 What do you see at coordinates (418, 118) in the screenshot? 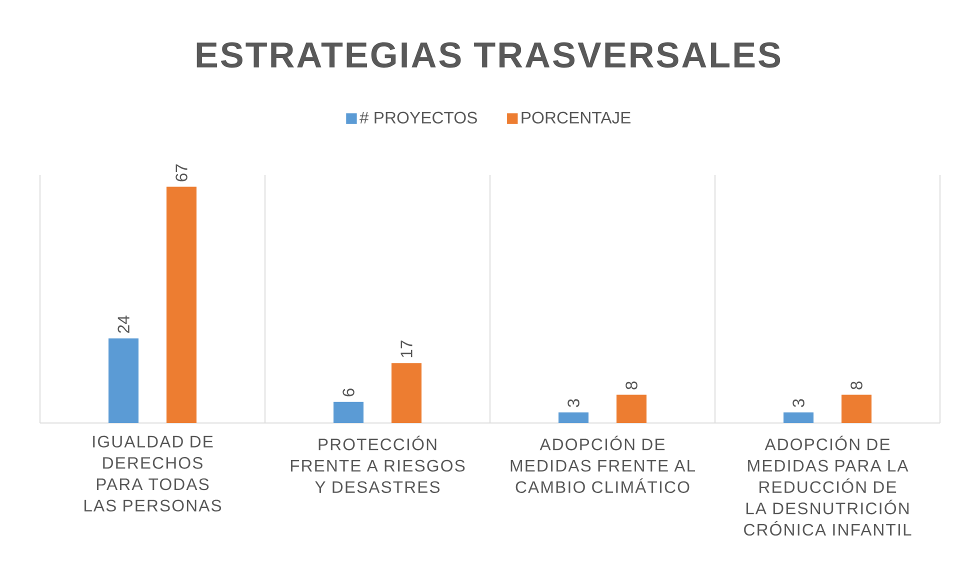
I see `legend-label: # PROYECTOS` at bounding box center [418, 118].